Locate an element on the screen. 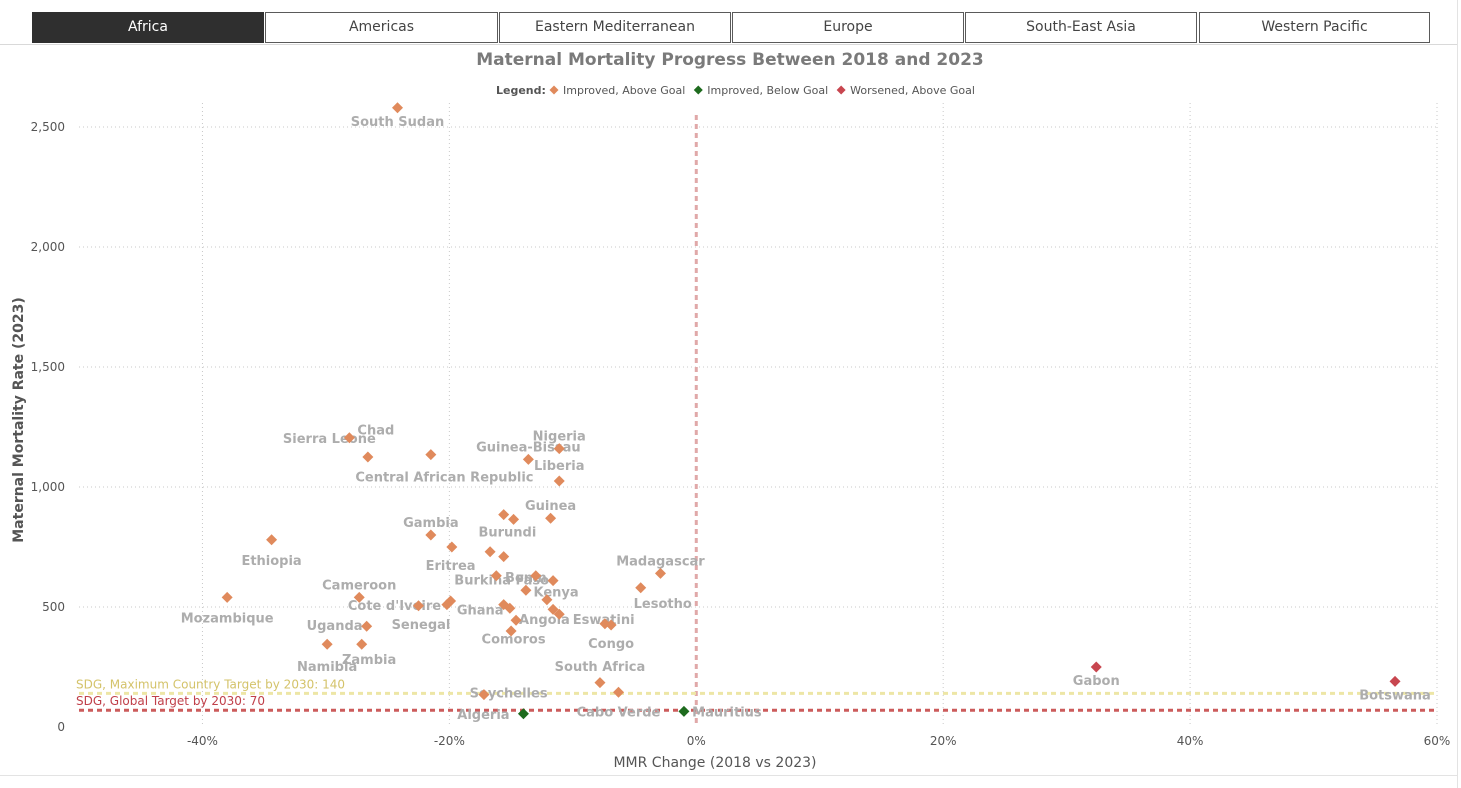 The image size is (1461, 788). point-label: Mozambique is located at coordinates (227, 618).